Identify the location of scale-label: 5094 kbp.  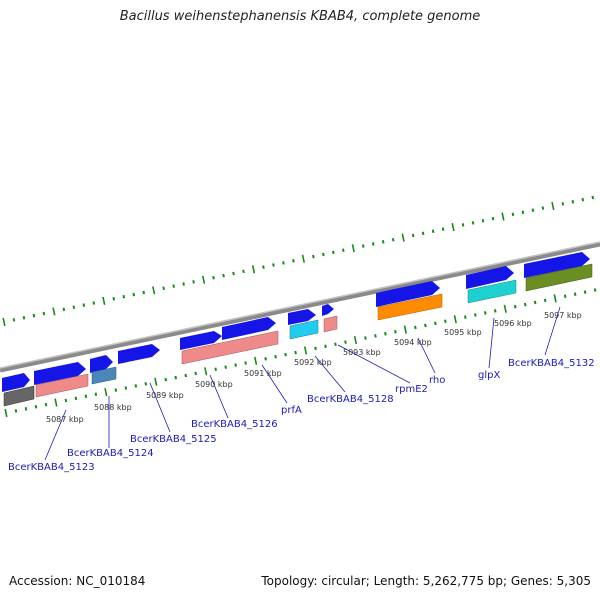
(413, 342).